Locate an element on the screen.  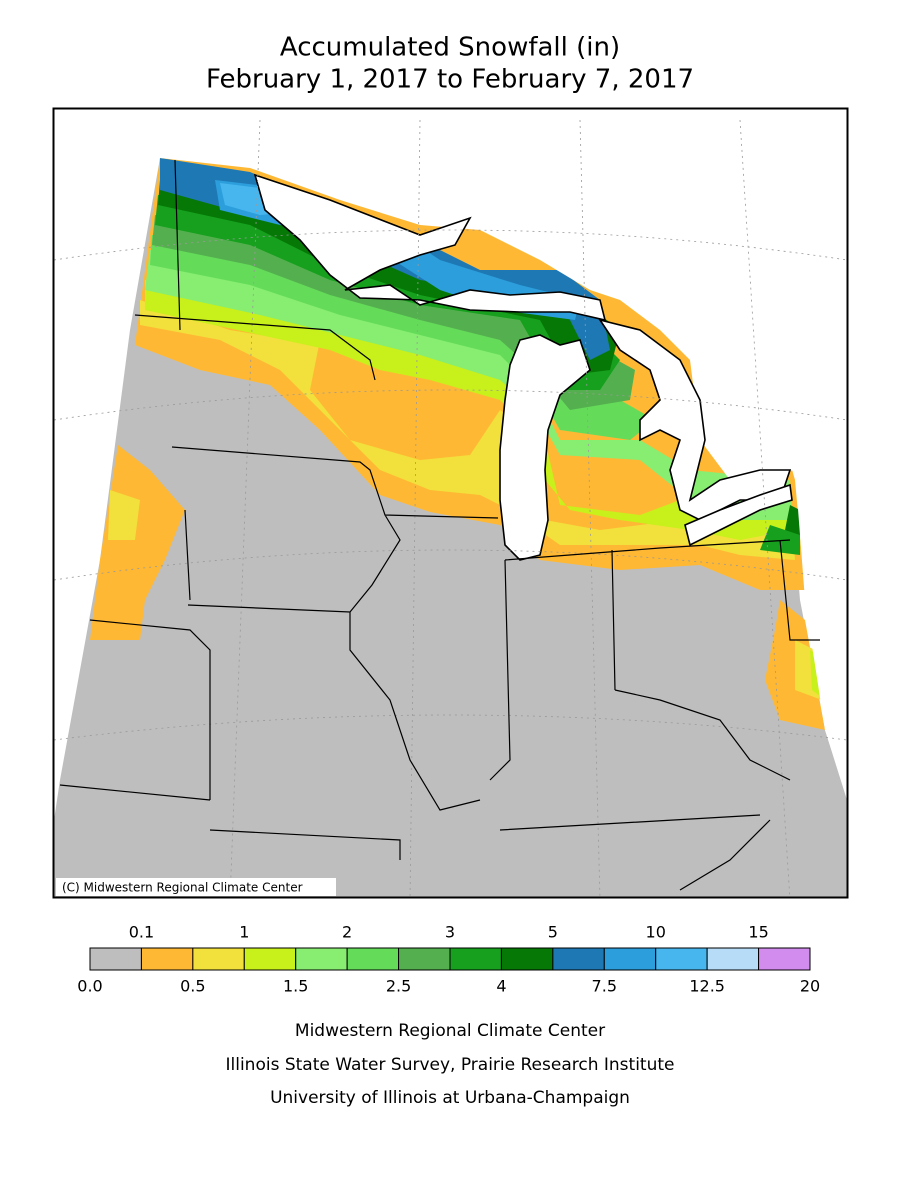
lake-superior is located at coordinates (430, 247).